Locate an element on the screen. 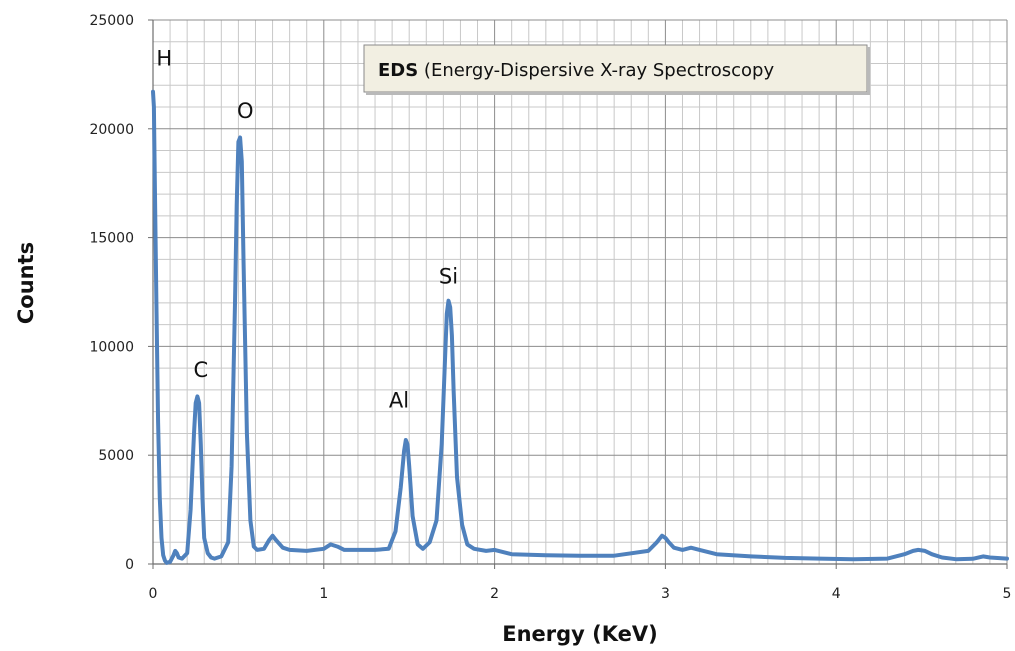 Image resolution: width=1015 pixels, height=651 pixels. x-tick-label: 2 is located at coordinates (494, 594).